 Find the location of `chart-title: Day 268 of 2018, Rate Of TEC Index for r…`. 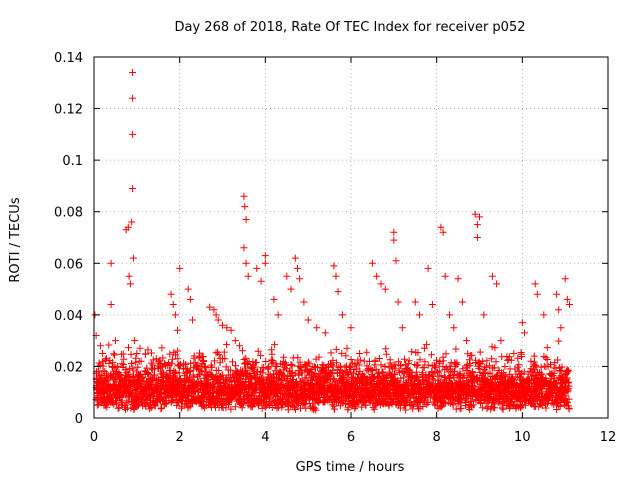

chart-title: Day 268 of 2018, Rate Of TEC Index for r… is located at coordinates (350, 27).